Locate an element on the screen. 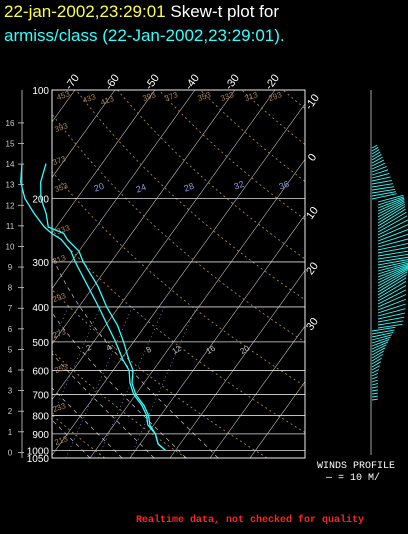 Image resolution: width=408 pixels, height=534 pixels. height-tick-label: 13 is located at coordinates (10, 185).